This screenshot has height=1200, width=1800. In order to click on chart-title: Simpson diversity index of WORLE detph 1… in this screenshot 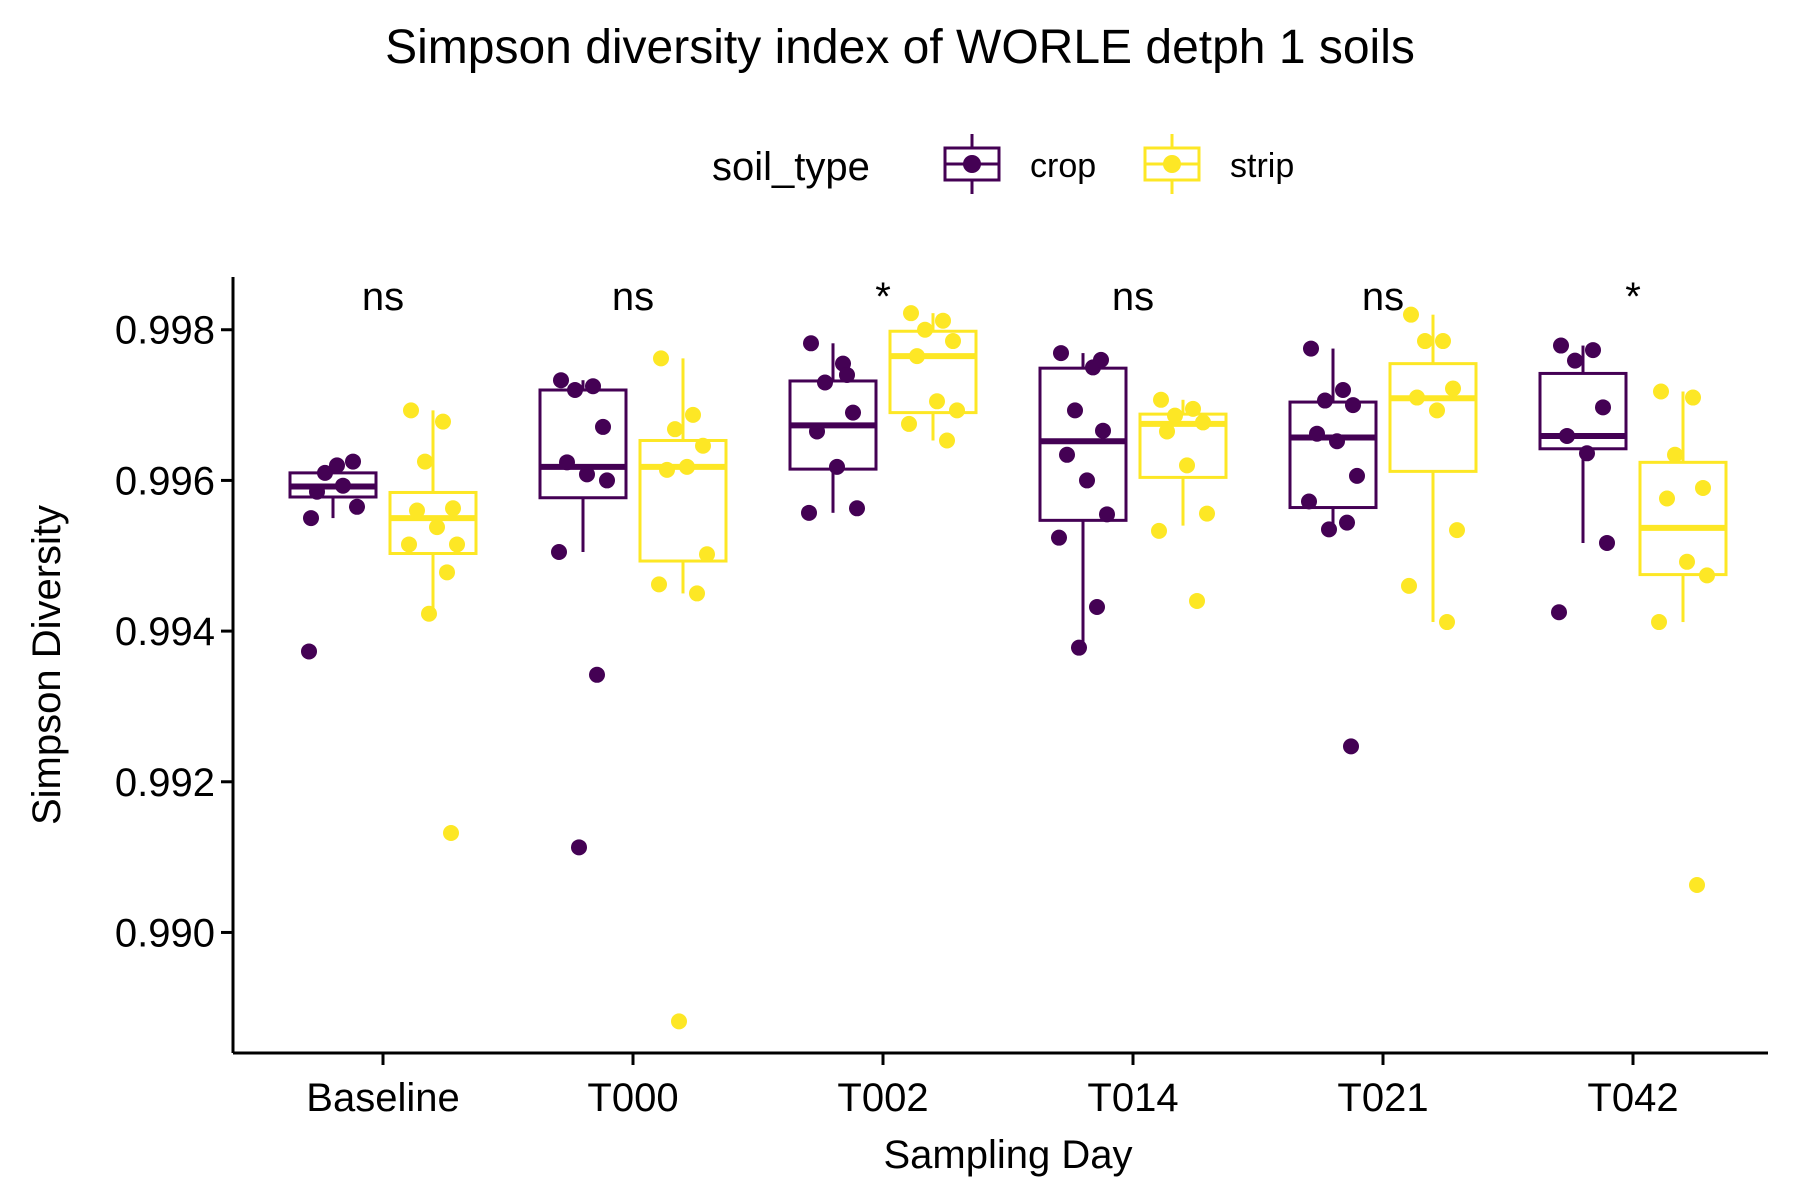, I will do `click(900, 47)`.